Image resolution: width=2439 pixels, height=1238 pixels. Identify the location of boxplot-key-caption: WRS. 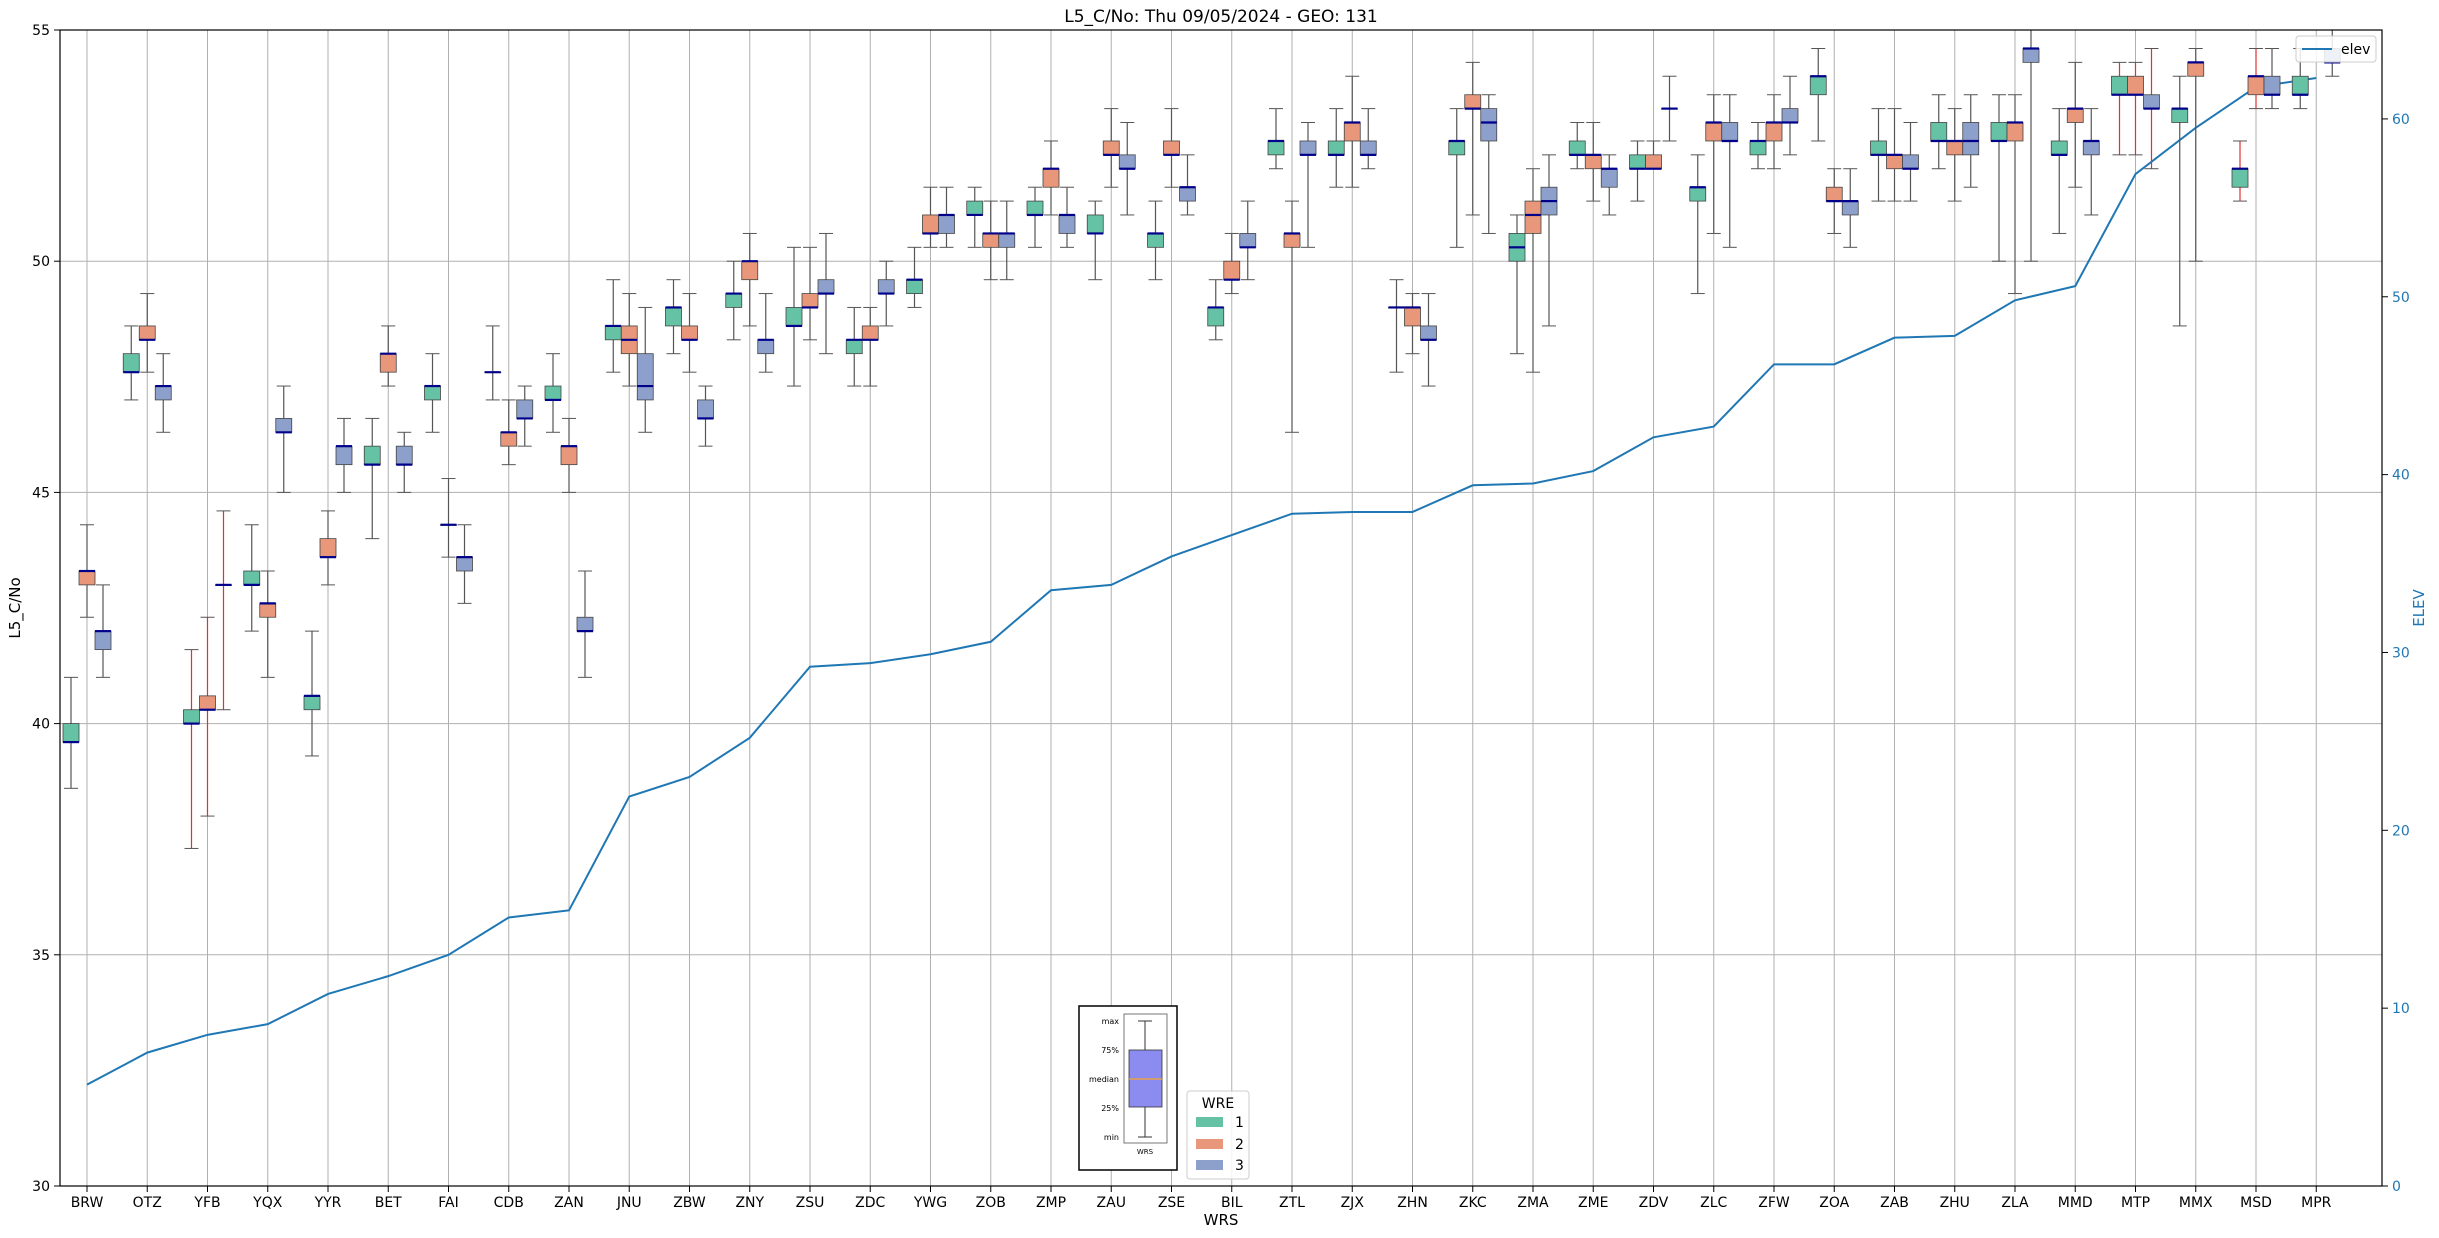
(1145, 1152).